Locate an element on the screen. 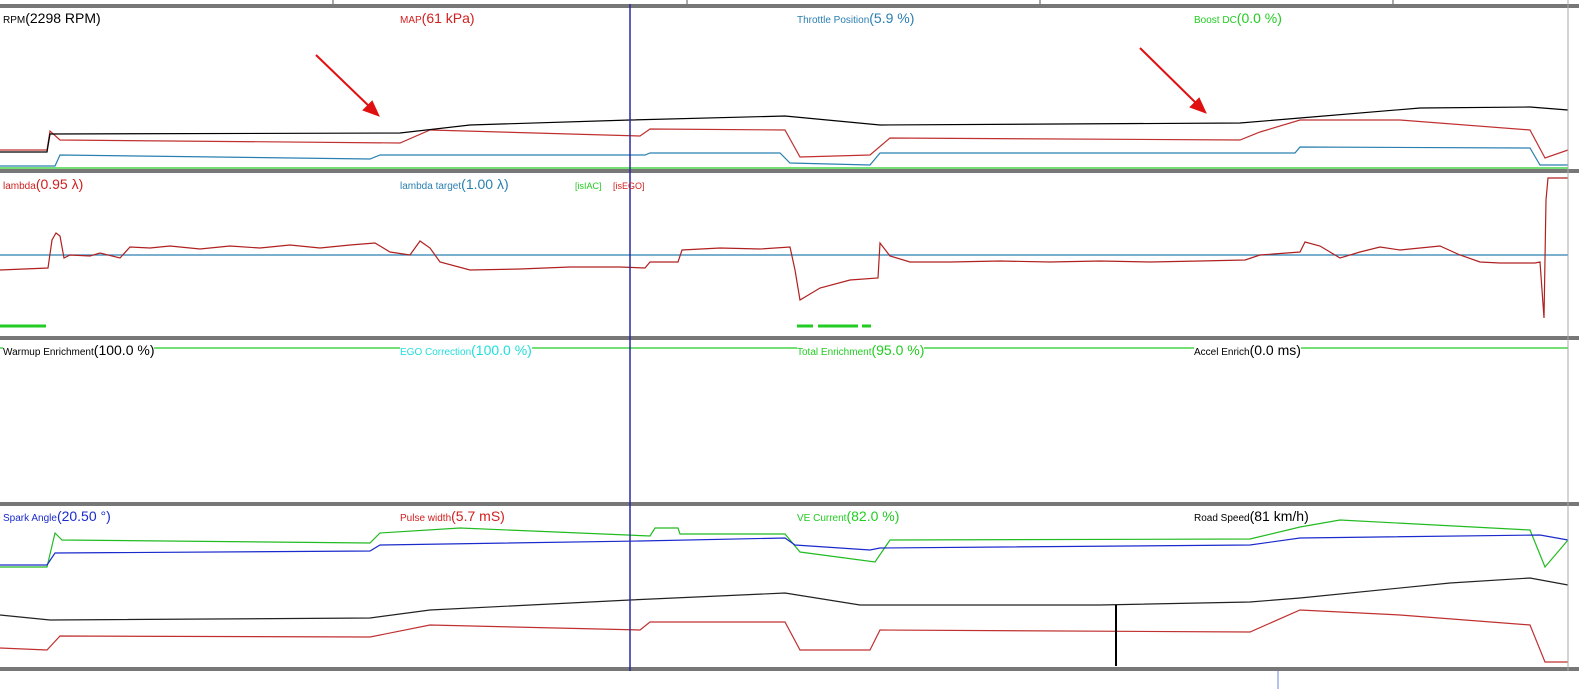 The height and width of the screenshot is (689, 1579). channel-value: (0.95 λ) is located at coordinates (59, 184).